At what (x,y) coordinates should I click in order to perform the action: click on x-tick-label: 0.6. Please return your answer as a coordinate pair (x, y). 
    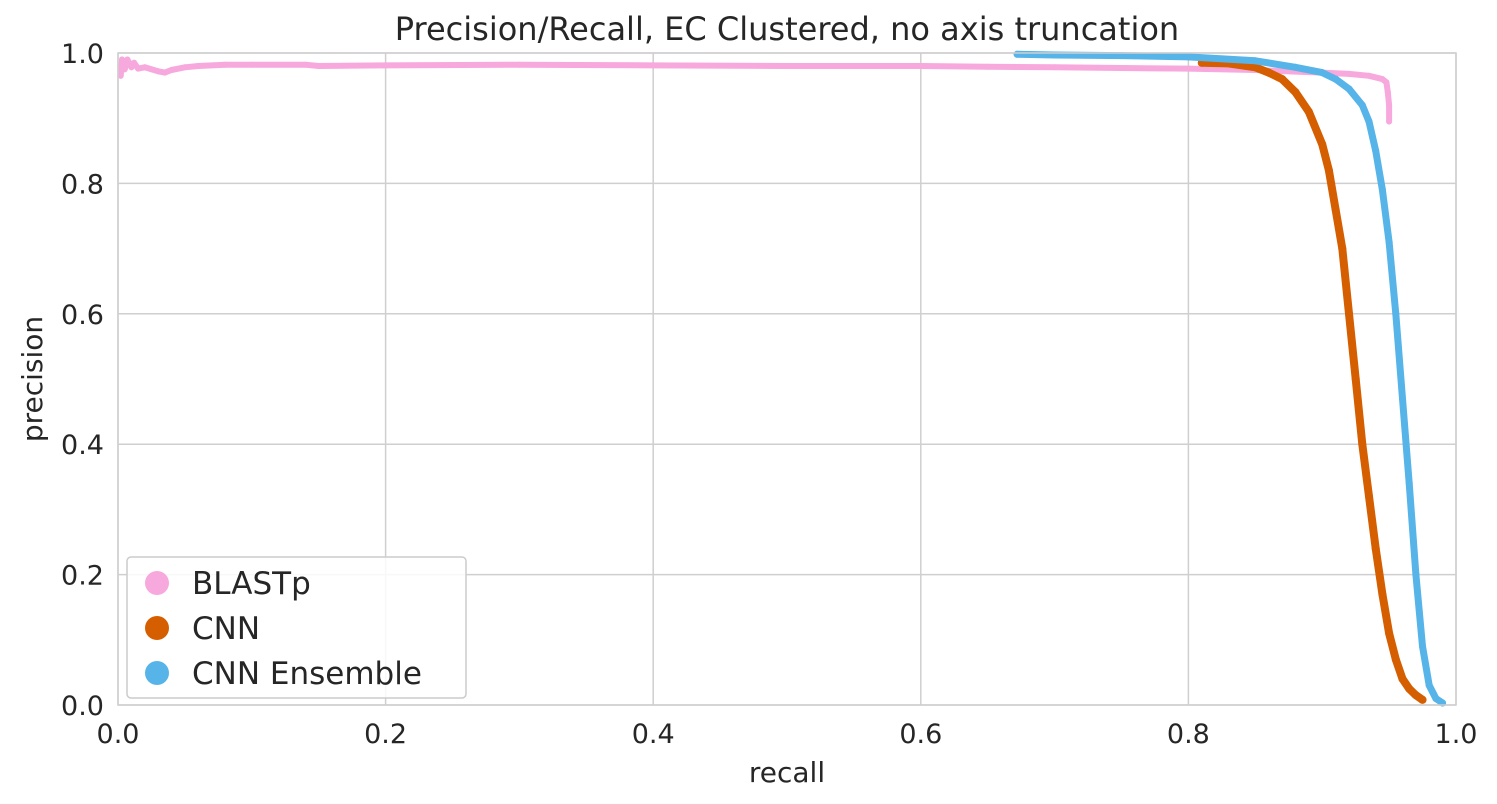
    Looking at the image, I should click on (920, 734).